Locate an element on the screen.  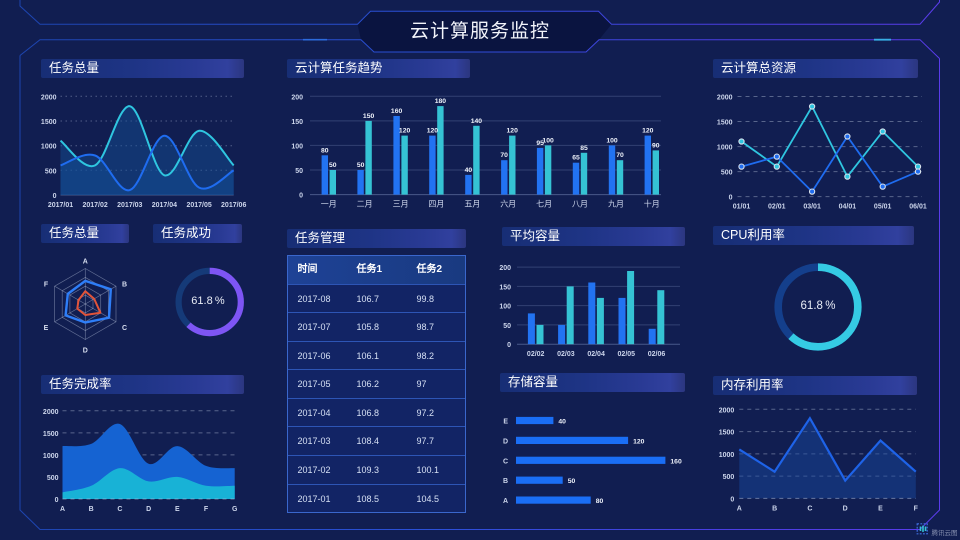
svg-text: 200 is located at coordinates (505, 268).